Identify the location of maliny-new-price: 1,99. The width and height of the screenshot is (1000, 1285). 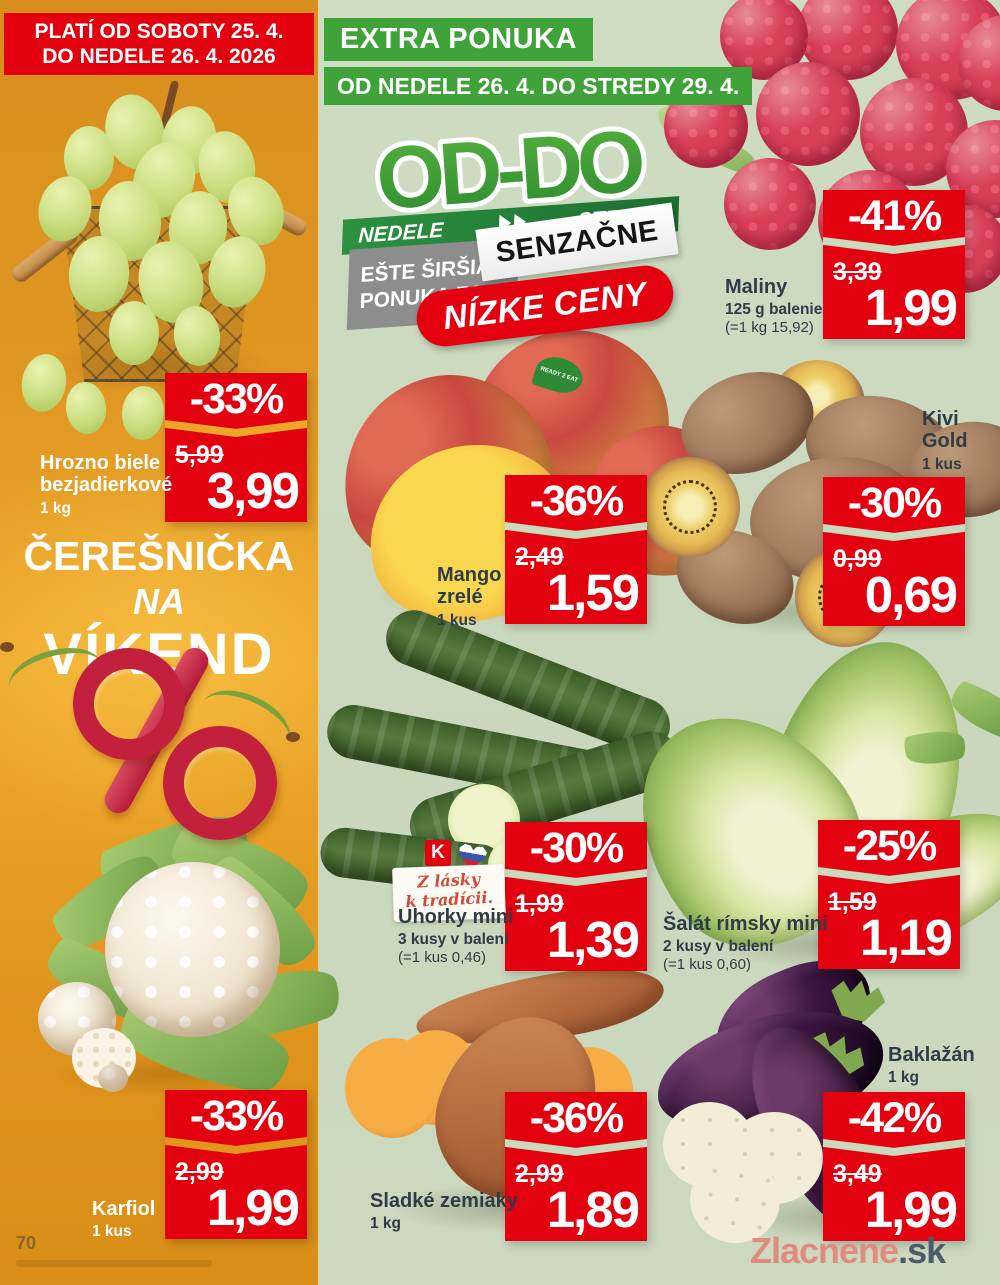
(911, 307).